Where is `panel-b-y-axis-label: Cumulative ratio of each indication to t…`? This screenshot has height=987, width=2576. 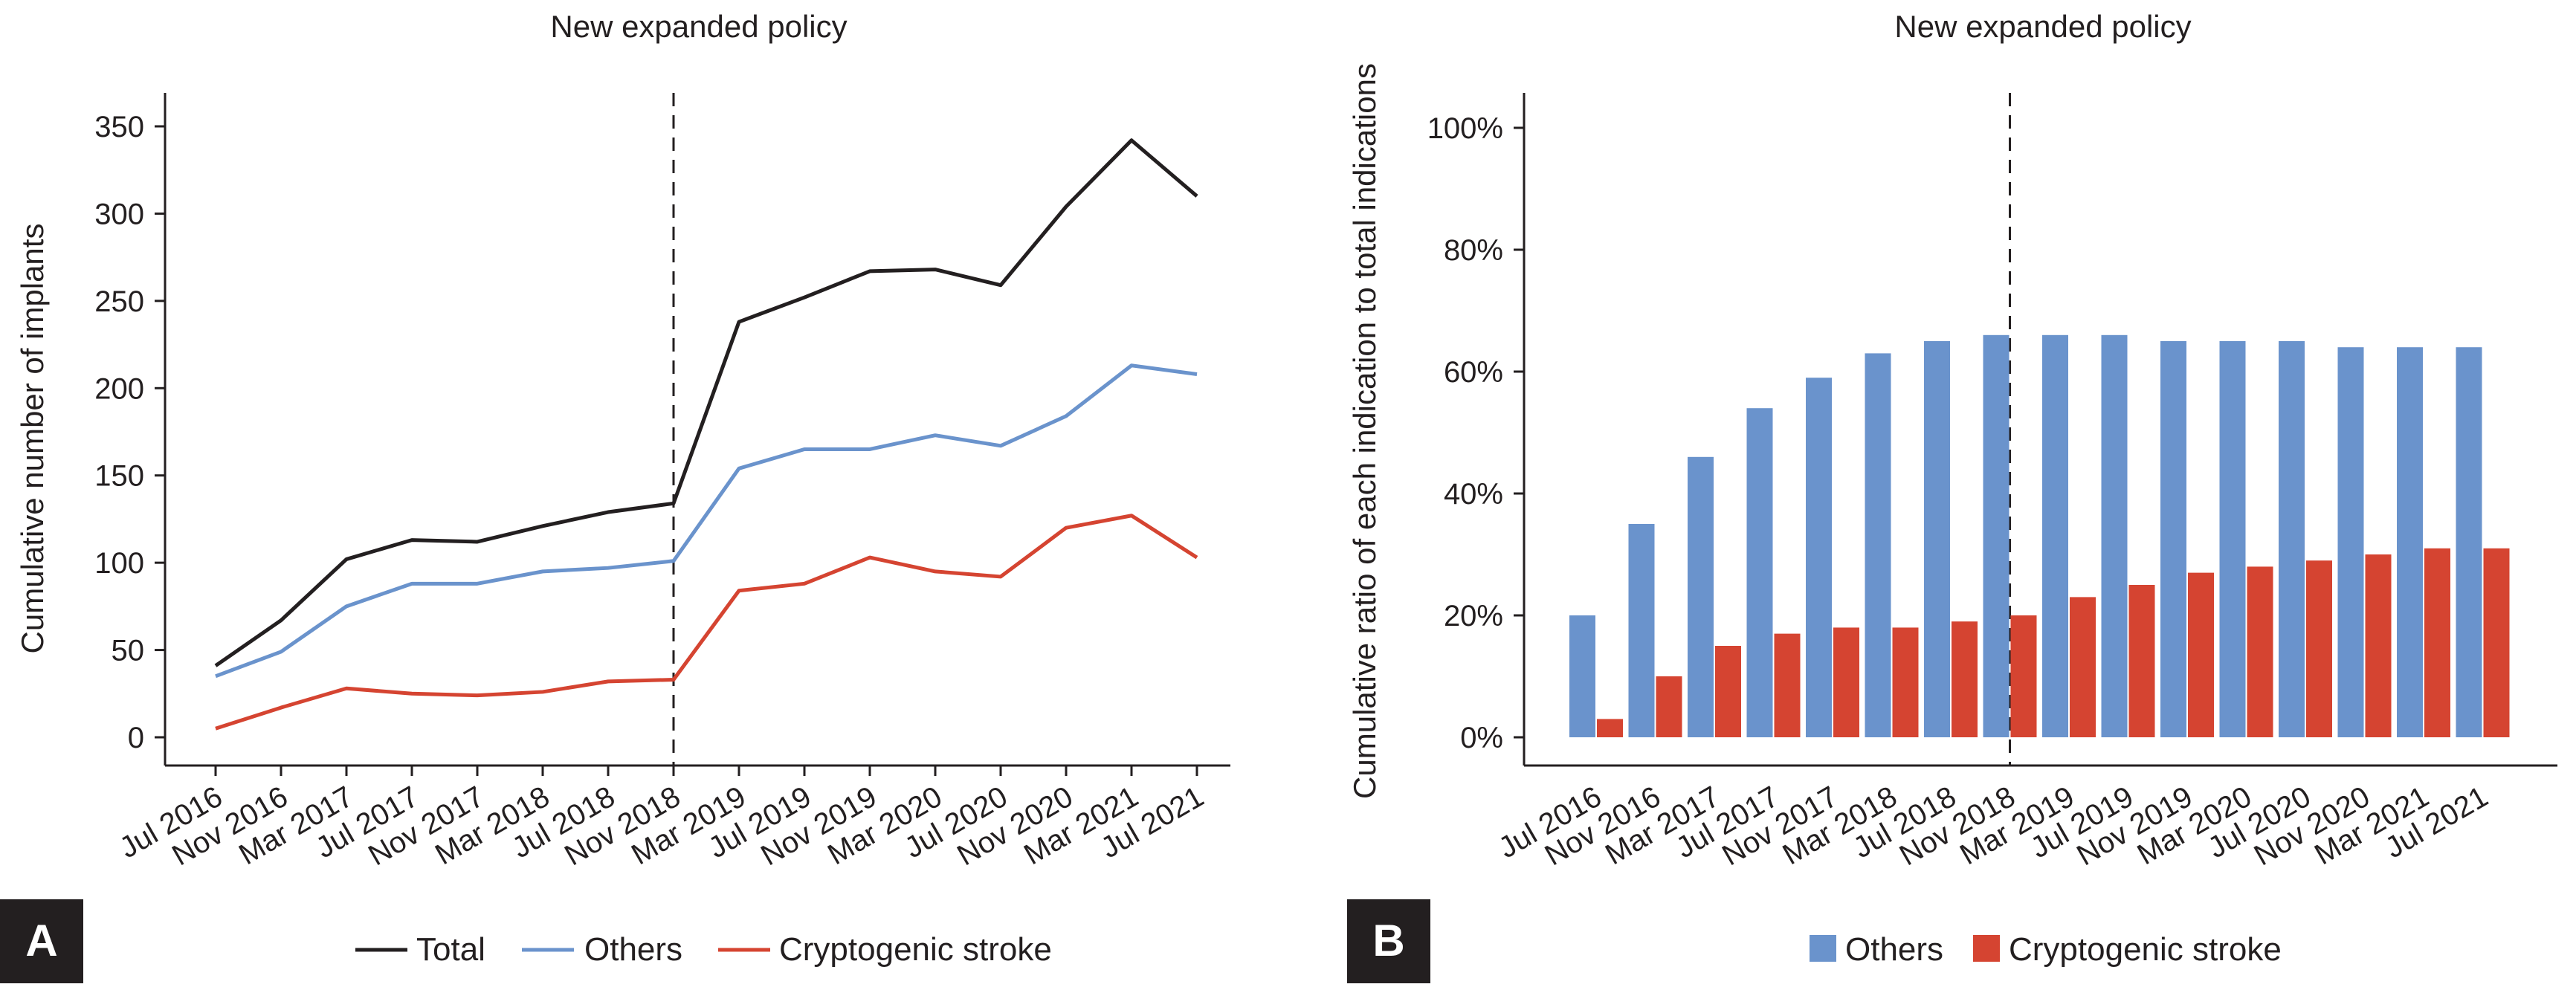 panel-b-y-axis-label: Cumulative ratio of each indication to t… is located at coordinates (1364, 431).